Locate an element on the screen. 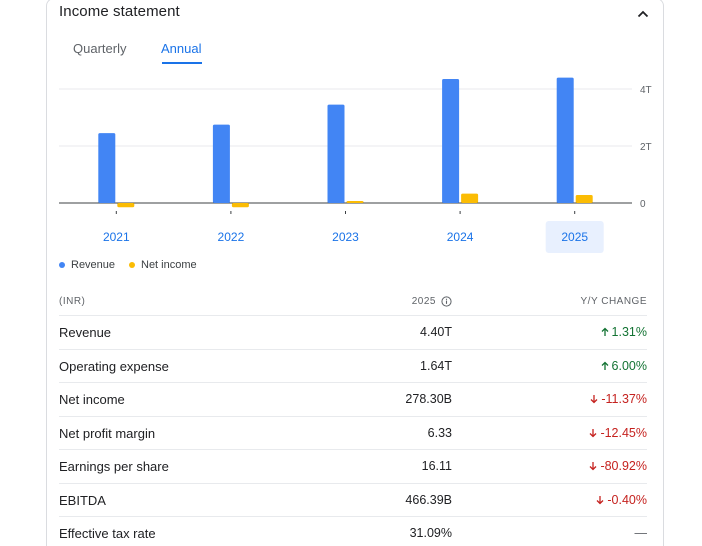 This screenshot has height=546, width=702. y-tick-label: 2T is located at coordinates (646, 147).